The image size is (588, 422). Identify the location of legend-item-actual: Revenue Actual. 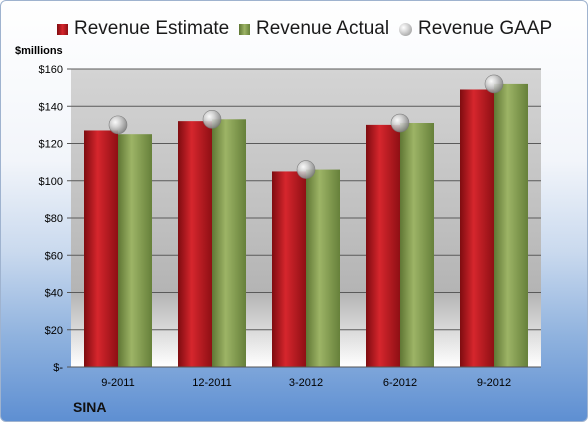
(314, 29).